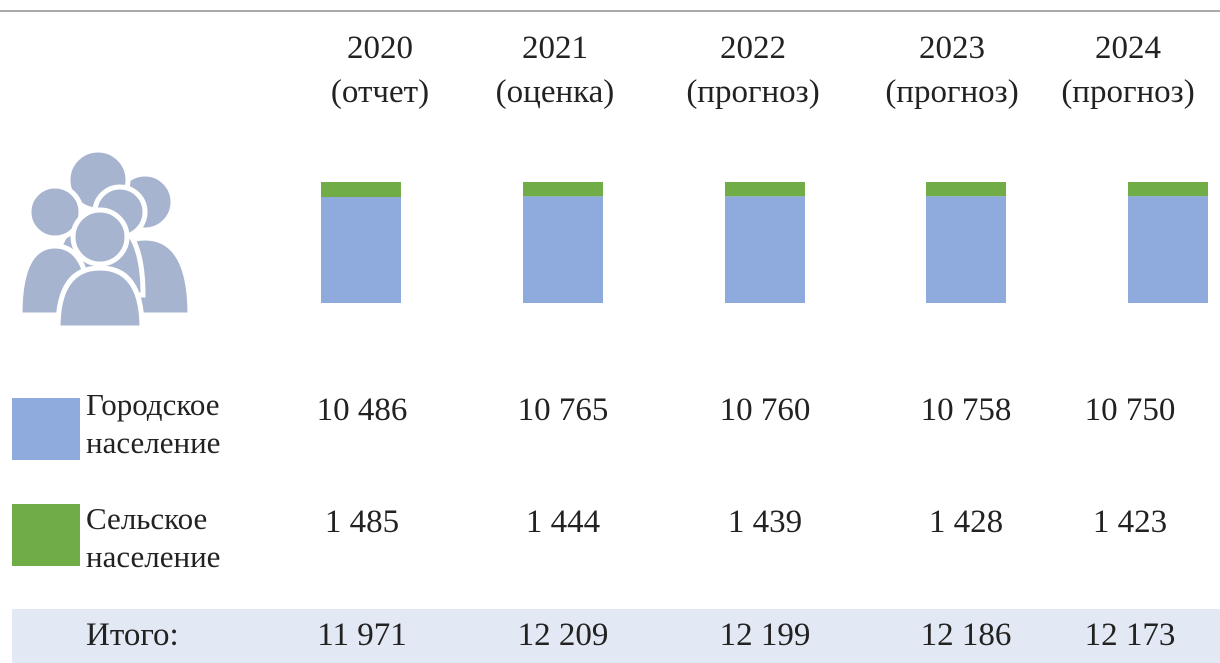 The height and width of the screenshot is (663, 1220). Describe the element at coordinates (563, 249) in the screenshot. I see `bar-urban-2021` at that location.